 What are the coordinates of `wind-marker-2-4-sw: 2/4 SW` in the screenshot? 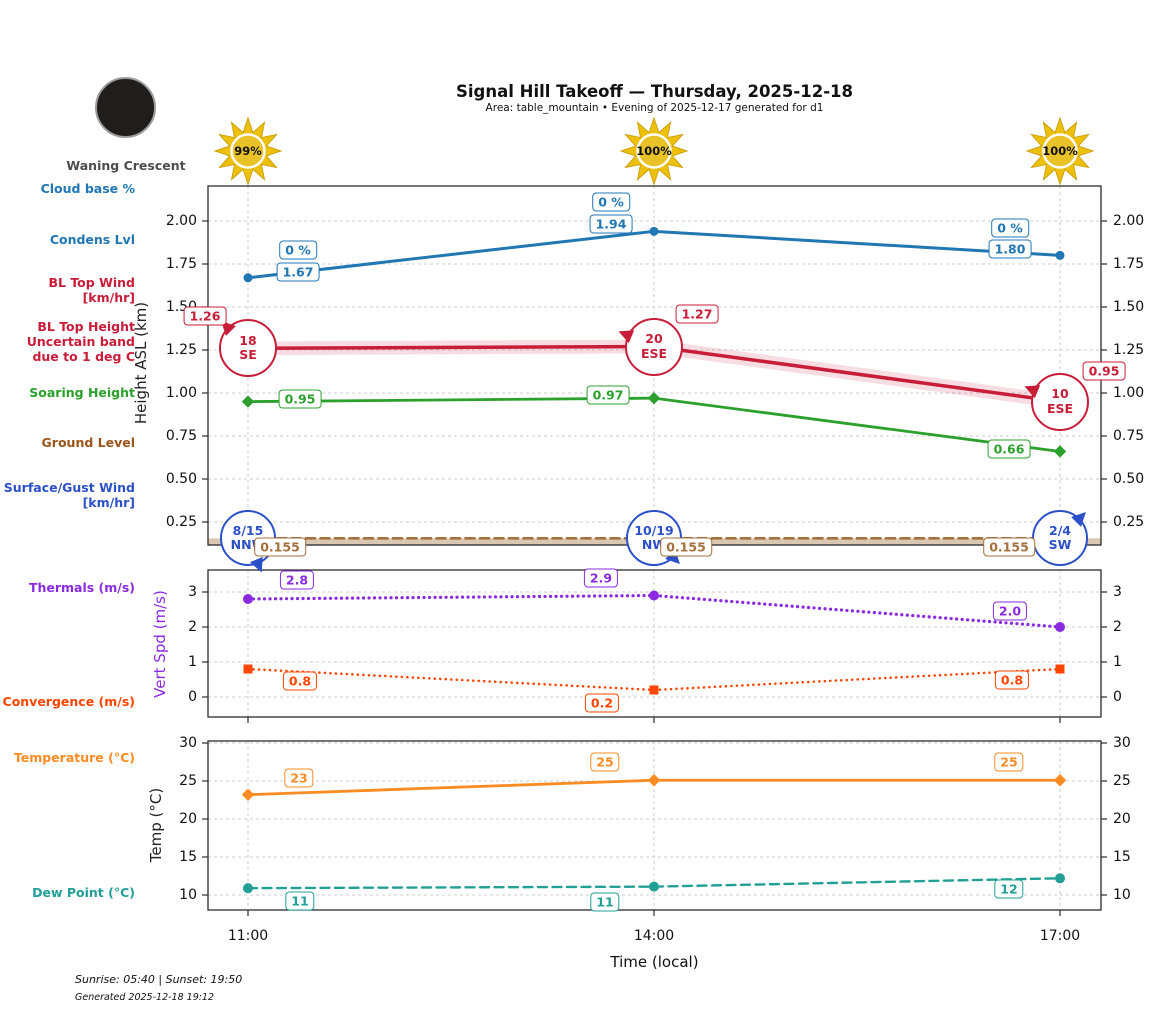 It's located at (1060, 538).